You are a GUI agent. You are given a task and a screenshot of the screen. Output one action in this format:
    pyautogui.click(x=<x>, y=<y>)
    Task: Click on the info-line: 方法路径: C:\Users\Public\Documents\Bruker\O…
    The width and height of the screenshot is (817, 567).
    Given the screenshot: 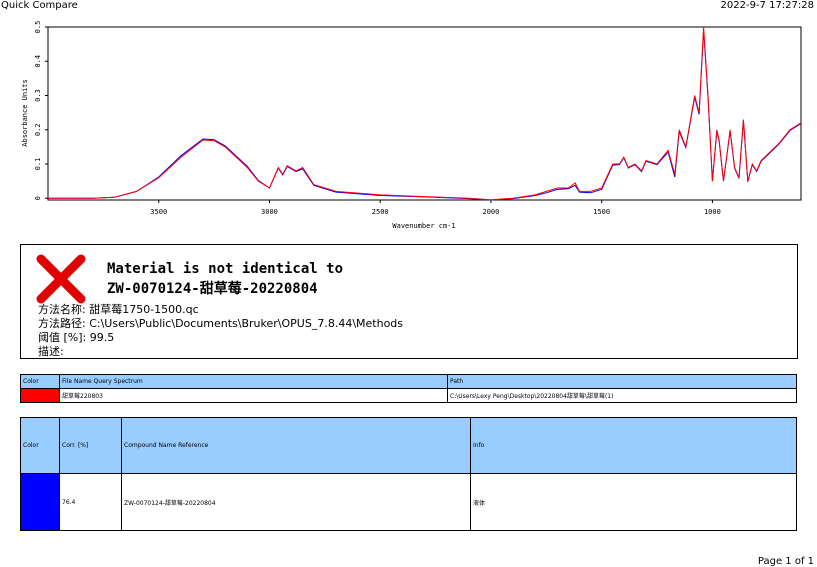 What is the action you would take?
    pyautogui.click(x=221, y=323)
    